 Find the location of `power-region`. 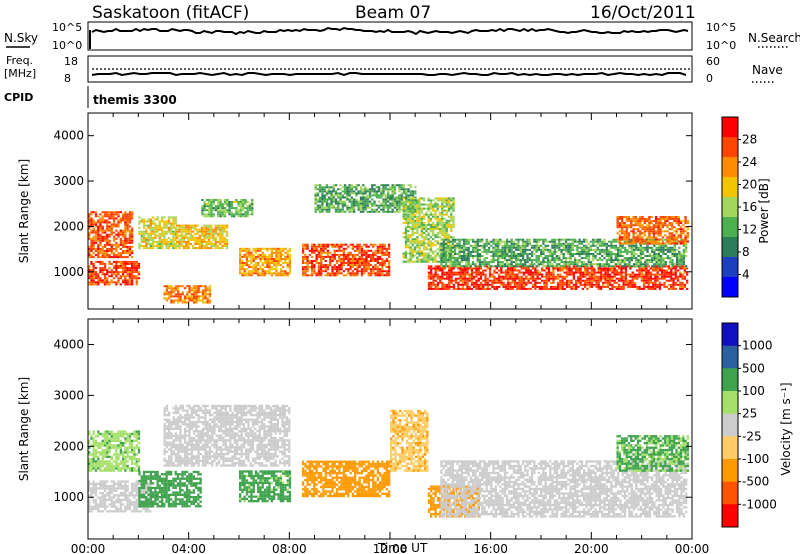

power-region is located at coordinates (114, 273).